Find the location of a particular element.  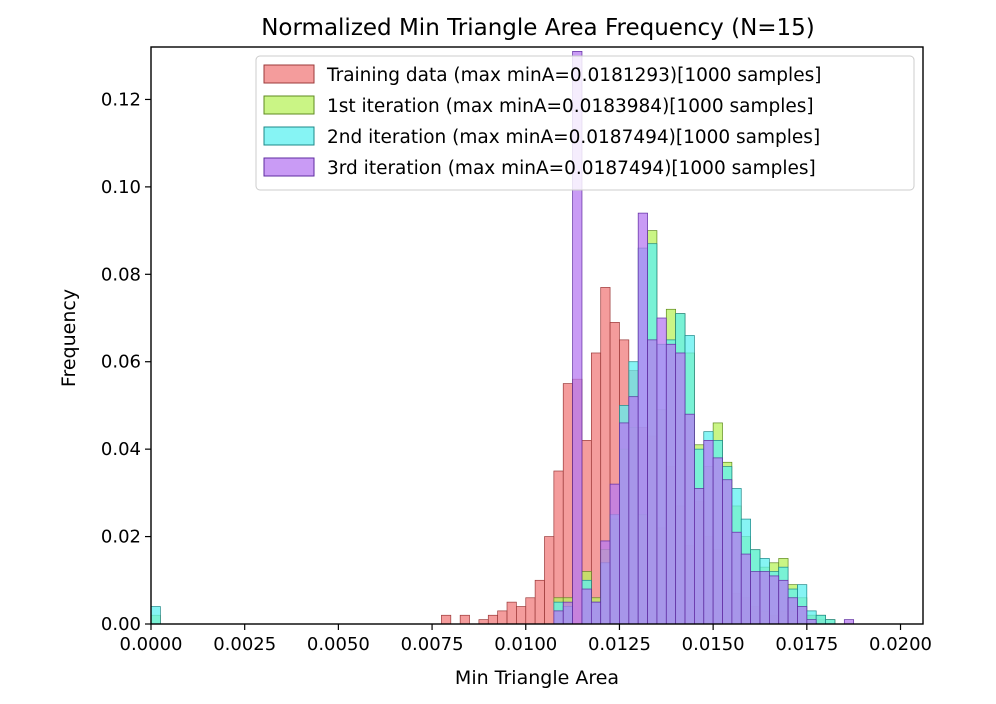

x-tick-label: 0.0000 is located at coordinates (151, 644).